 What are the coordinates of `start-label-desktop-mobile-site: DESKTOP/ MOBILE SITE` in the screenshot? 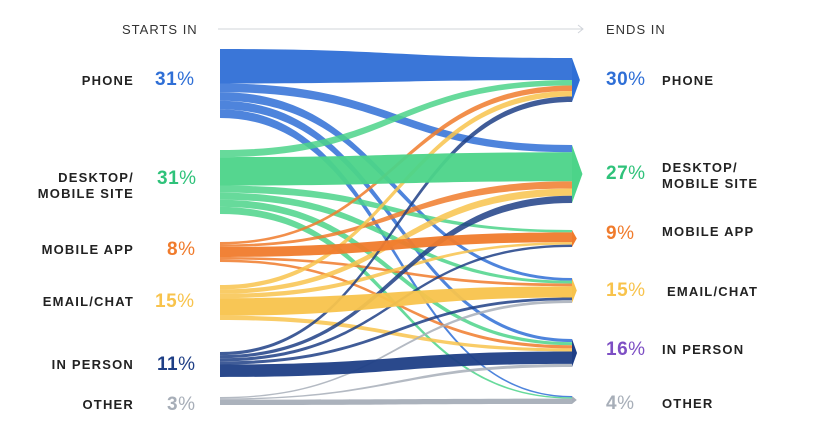 It's located at (85, 185).